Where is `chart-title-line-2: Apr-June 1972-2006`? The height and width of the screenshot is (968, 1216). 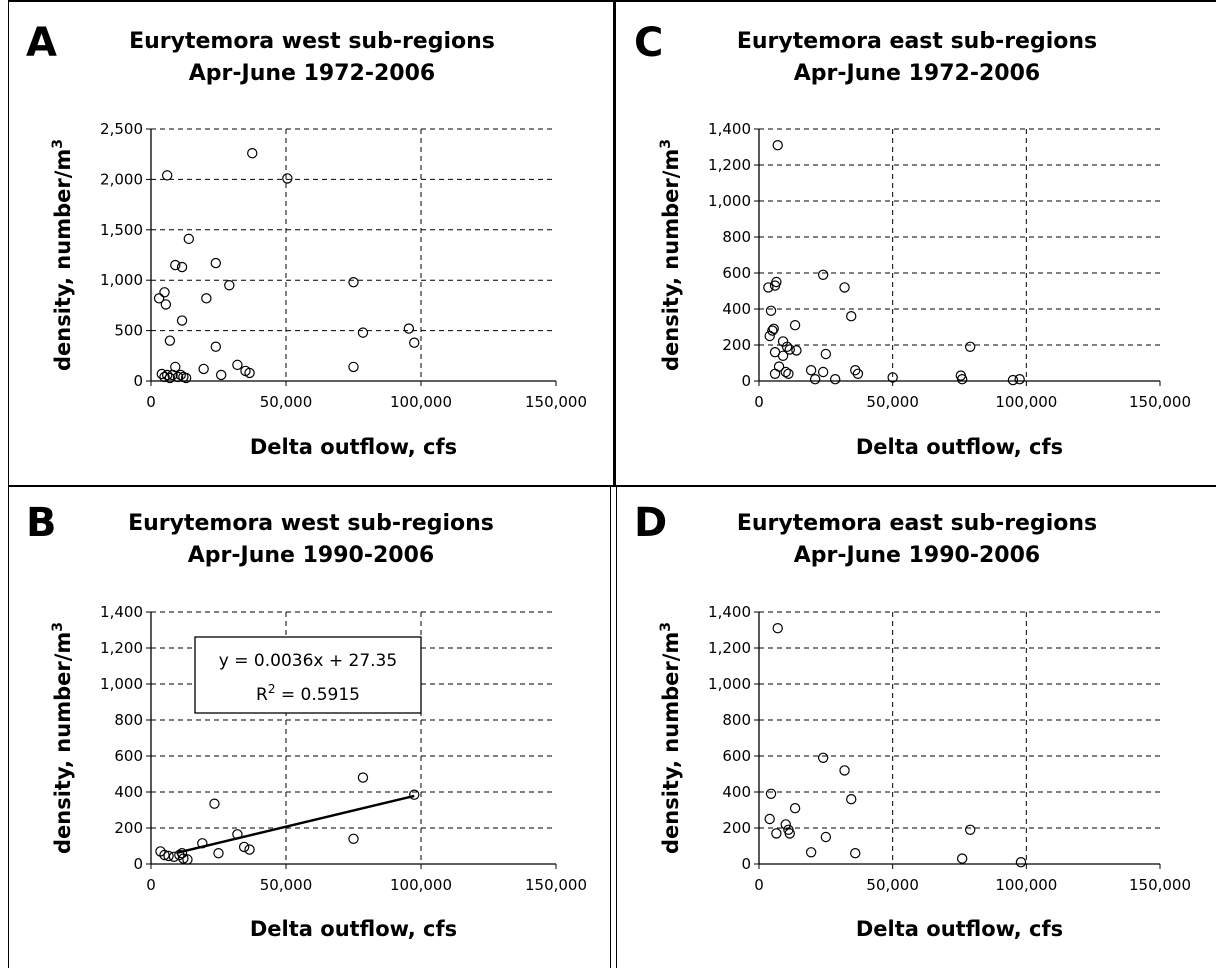 chart-title-line-2: Apr-June 1972-2006 is located at coordinates (312, 73).